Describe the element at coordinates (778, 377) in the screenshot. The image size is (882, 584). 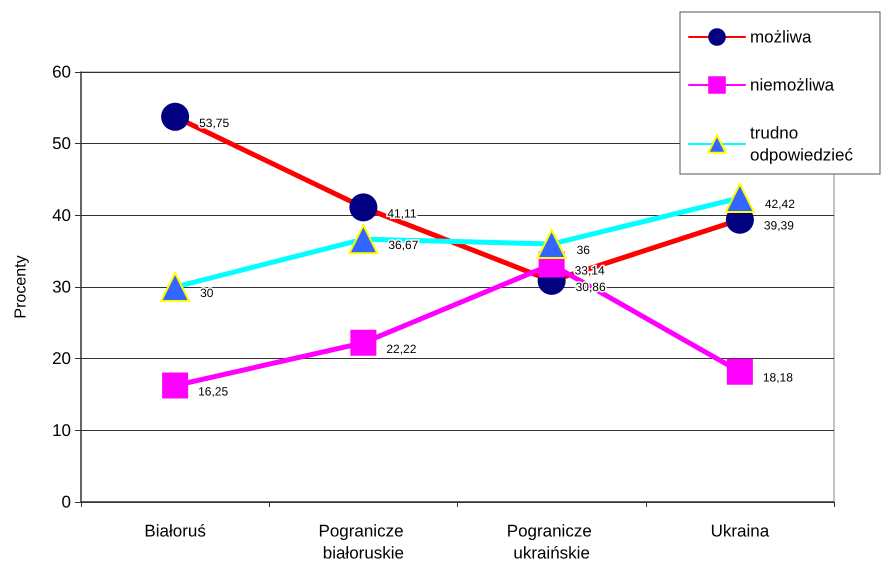
I see `data-label: 18,18` at that location.